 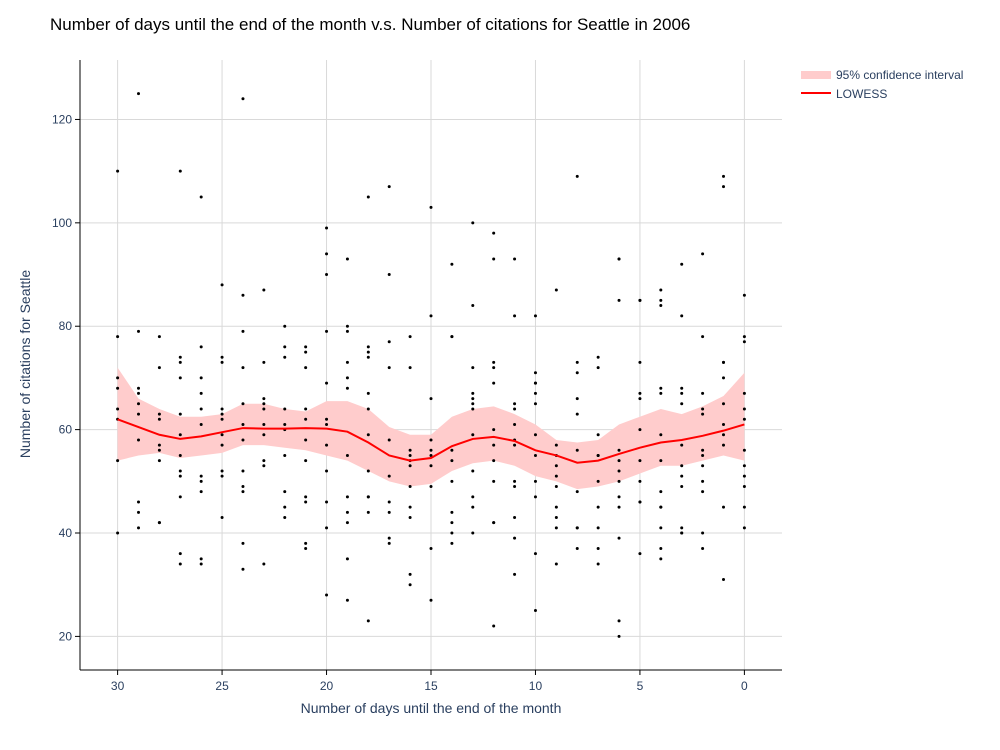 I want to click on legend-band-swatch, so click(x=816, y=75).